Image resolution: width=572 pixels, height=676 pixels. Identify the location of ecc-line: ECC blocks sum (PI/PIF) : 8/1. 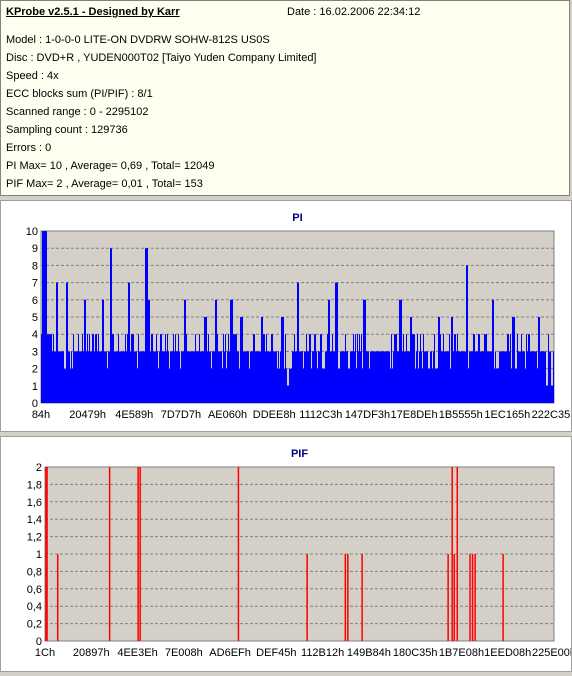
(79, 94).